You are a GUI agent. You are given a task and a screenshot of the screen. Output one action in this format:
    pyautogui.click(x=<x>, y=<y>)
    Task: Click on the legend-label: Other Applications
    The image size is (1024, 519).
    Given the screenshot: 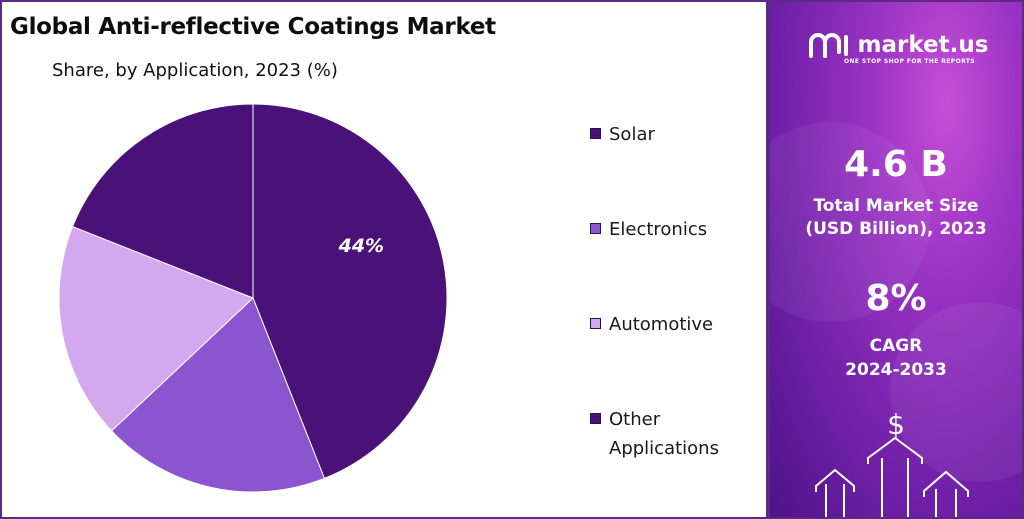 What is the action you would take?
    pyautogui.click(x=664, y=434)
    